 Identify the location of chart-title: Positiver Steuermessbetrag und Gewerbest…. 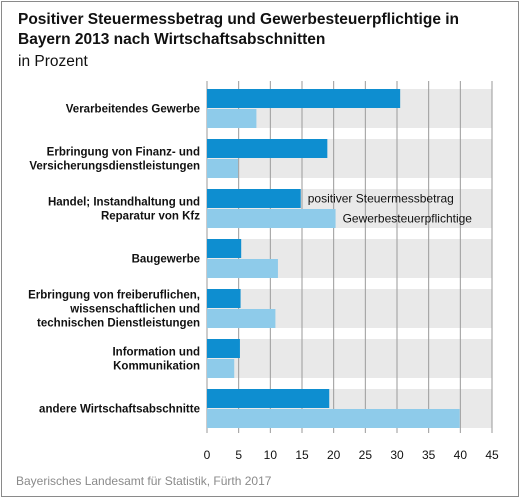
(239, 29).